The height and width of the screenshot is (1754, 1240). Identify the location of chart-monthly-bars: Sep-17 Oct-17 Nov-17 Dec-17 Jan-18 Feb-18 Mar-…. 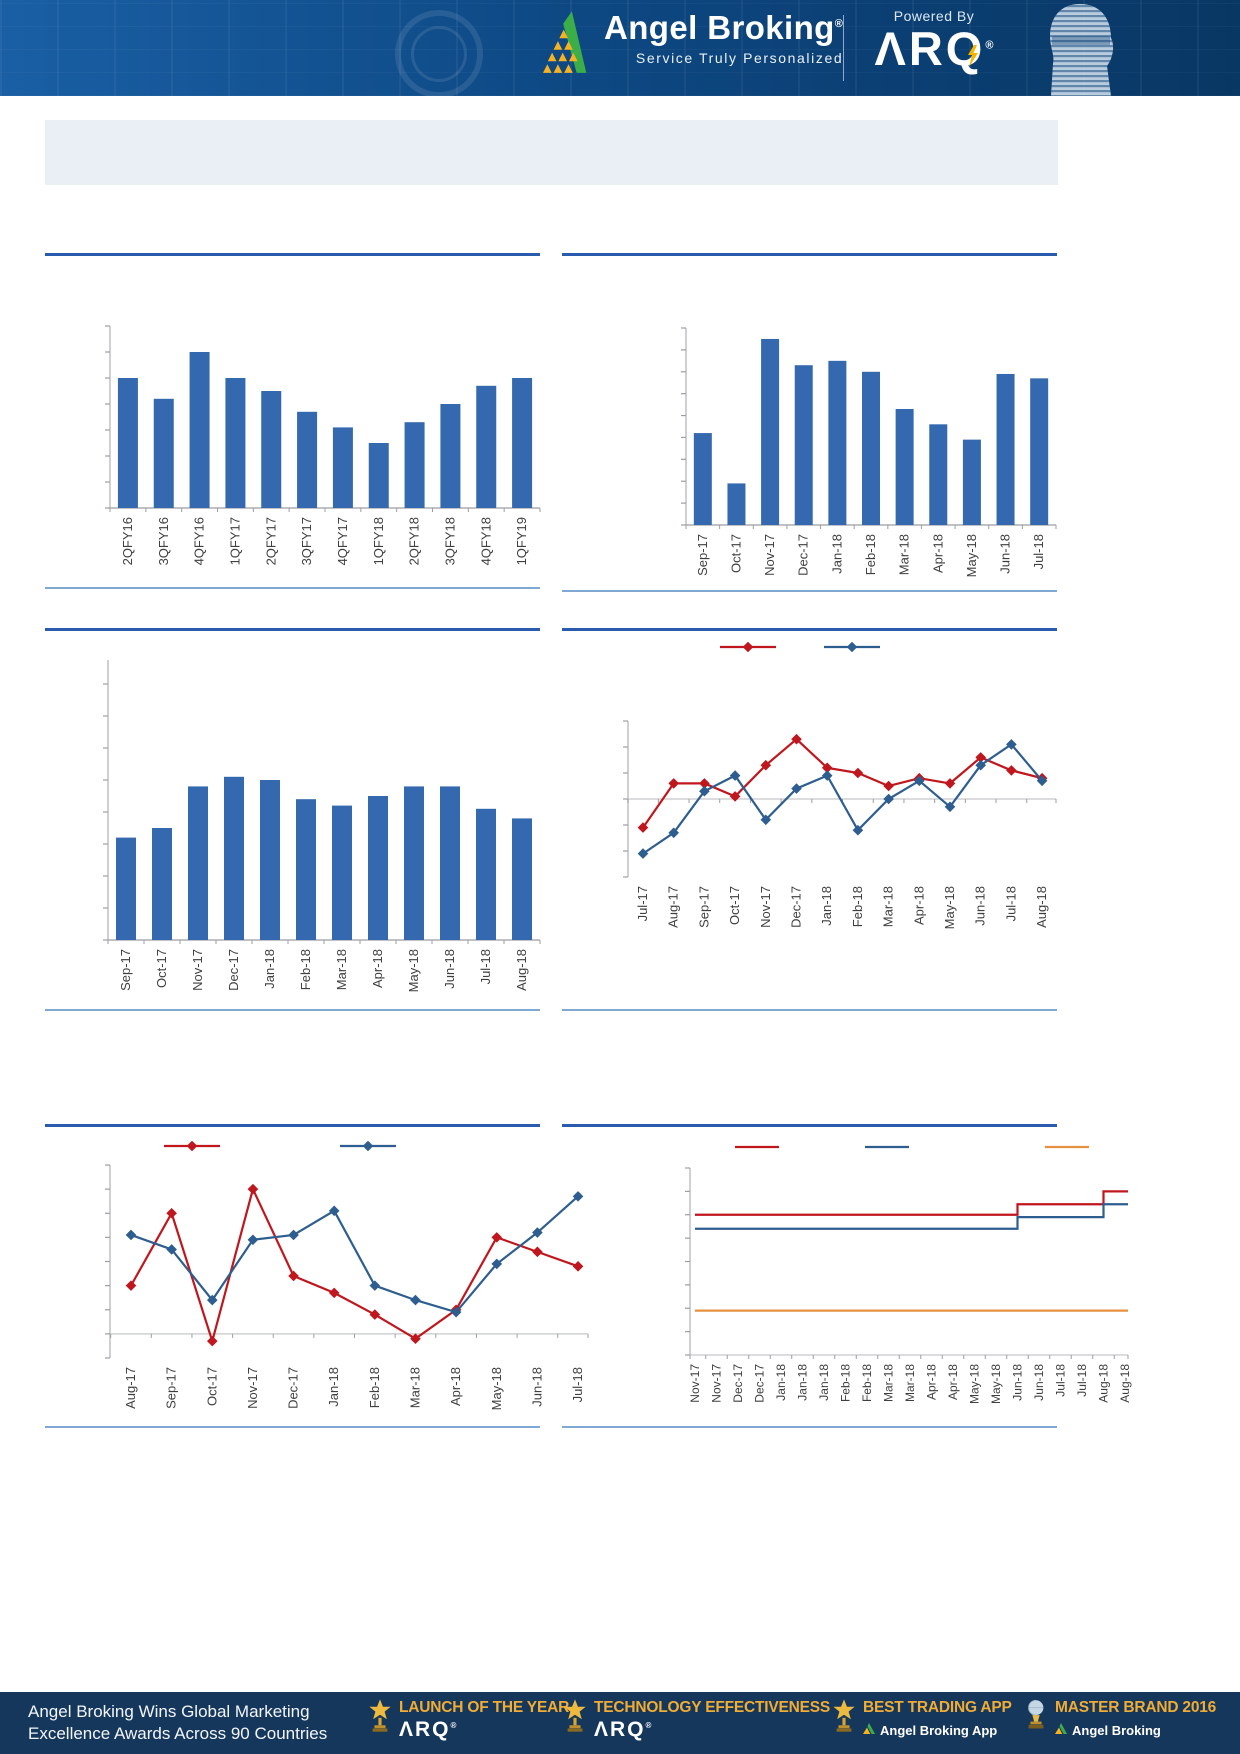
(860, 441).